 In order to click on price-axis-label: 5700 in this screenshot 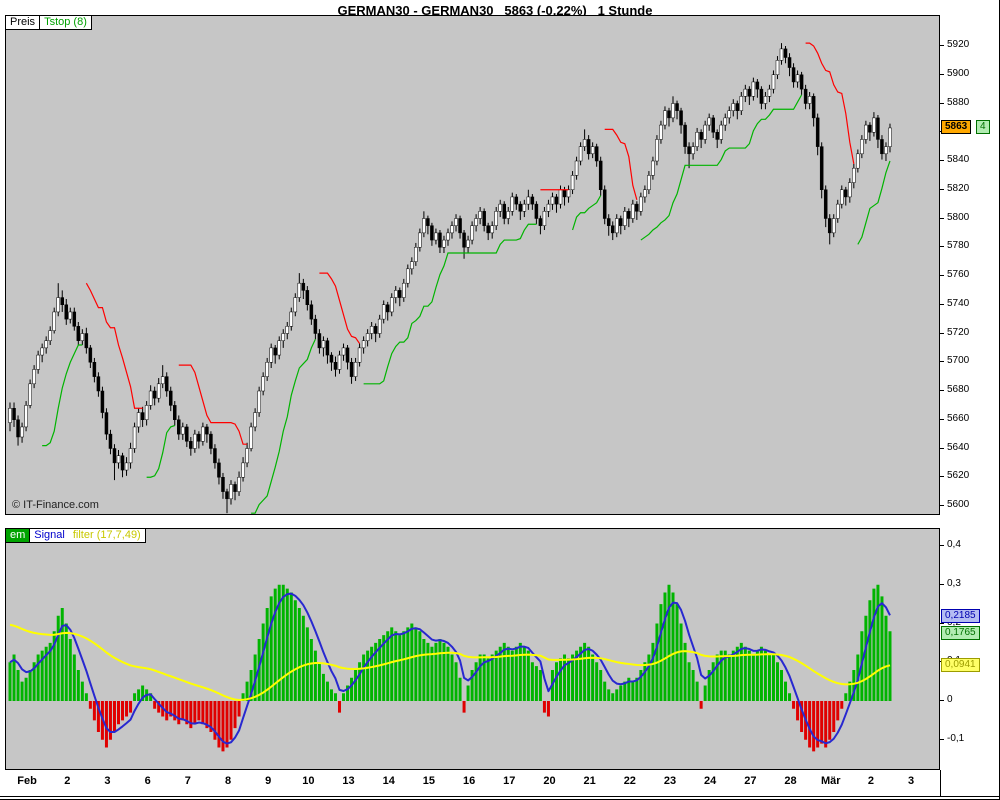, I will do `click(958, 361)`.